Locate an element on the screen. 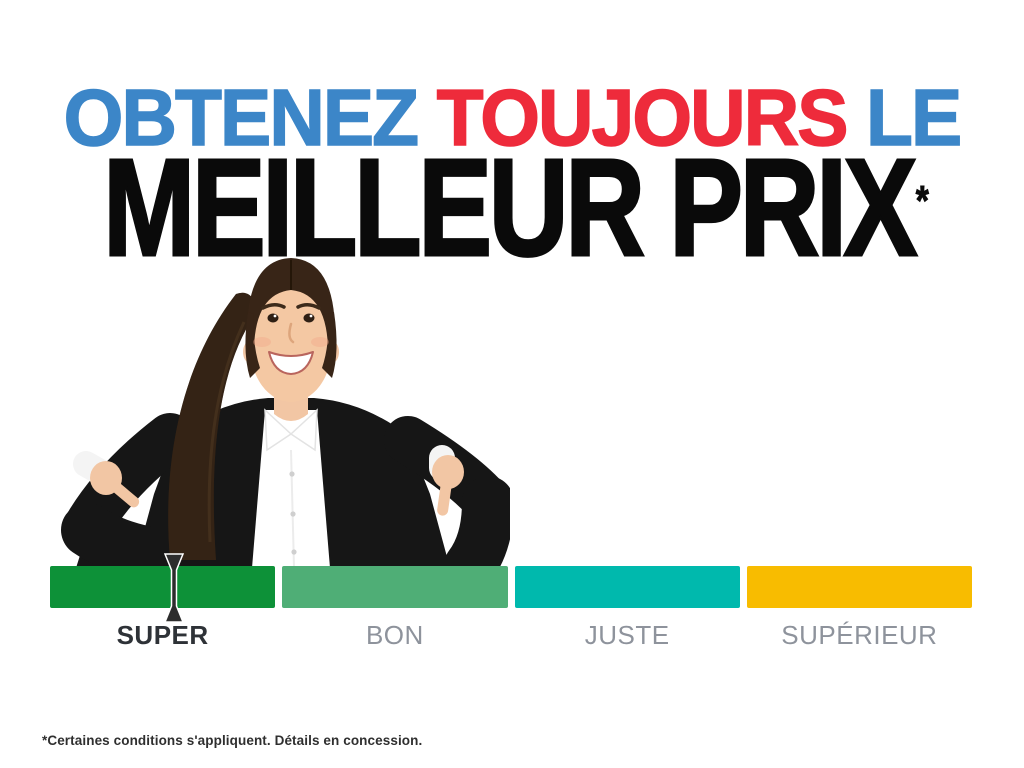 This screenshot has height=768, width=1024. scale-label-superieur: SUPÉRIEUR is located at coordinates (859, 635).